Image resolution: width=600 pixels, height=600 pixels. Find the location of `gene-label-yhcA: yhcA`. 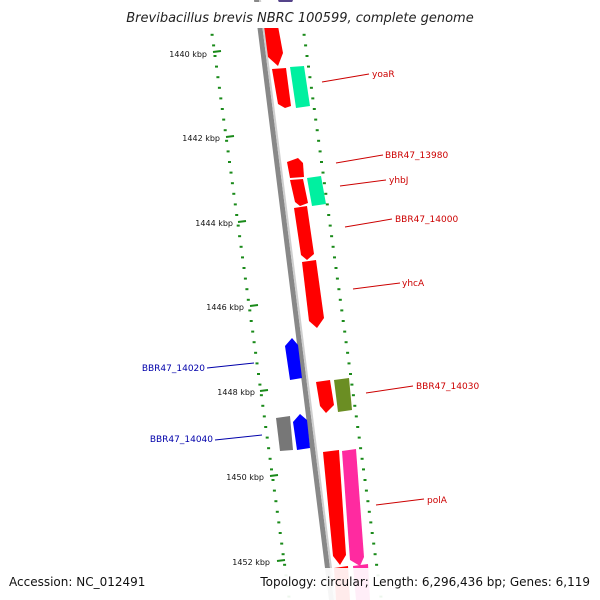

gene-label-yhcA: yhcA is located at coordinates (413, 284).